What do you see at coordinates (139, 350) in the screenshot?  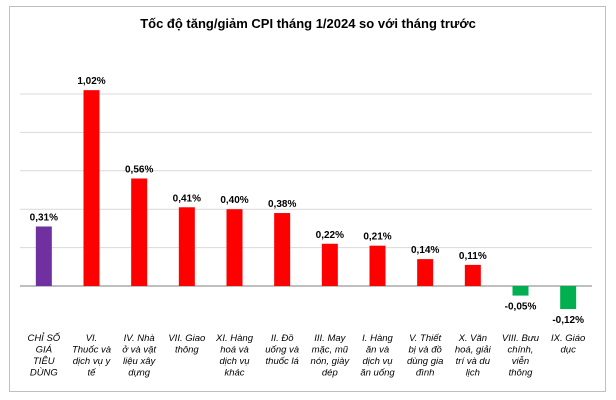 I see `category-label-line: ở và vật` at bounding box center [139, 350].